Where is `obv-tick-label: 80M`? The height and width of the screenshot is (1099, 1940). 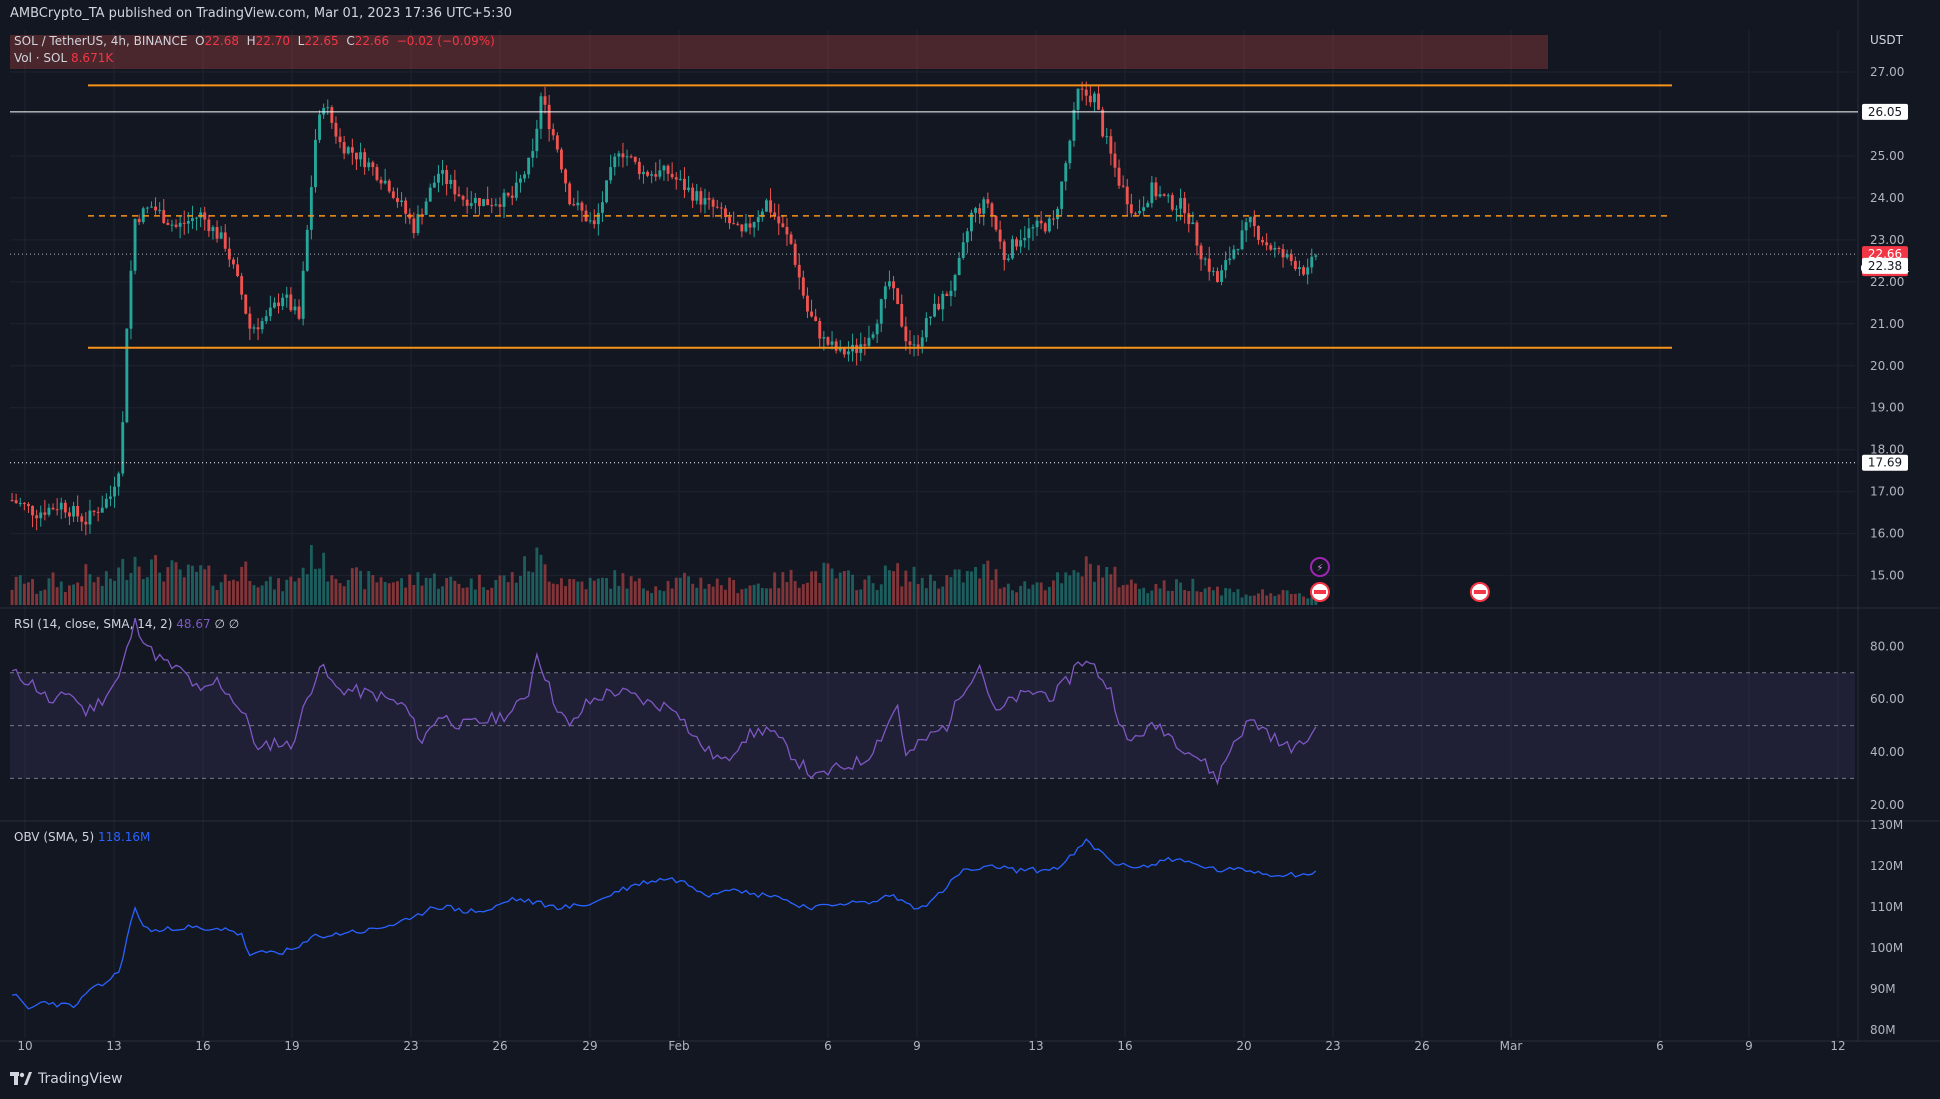
obv-tick-label: 80M is located at coordinates (1883, 1030).